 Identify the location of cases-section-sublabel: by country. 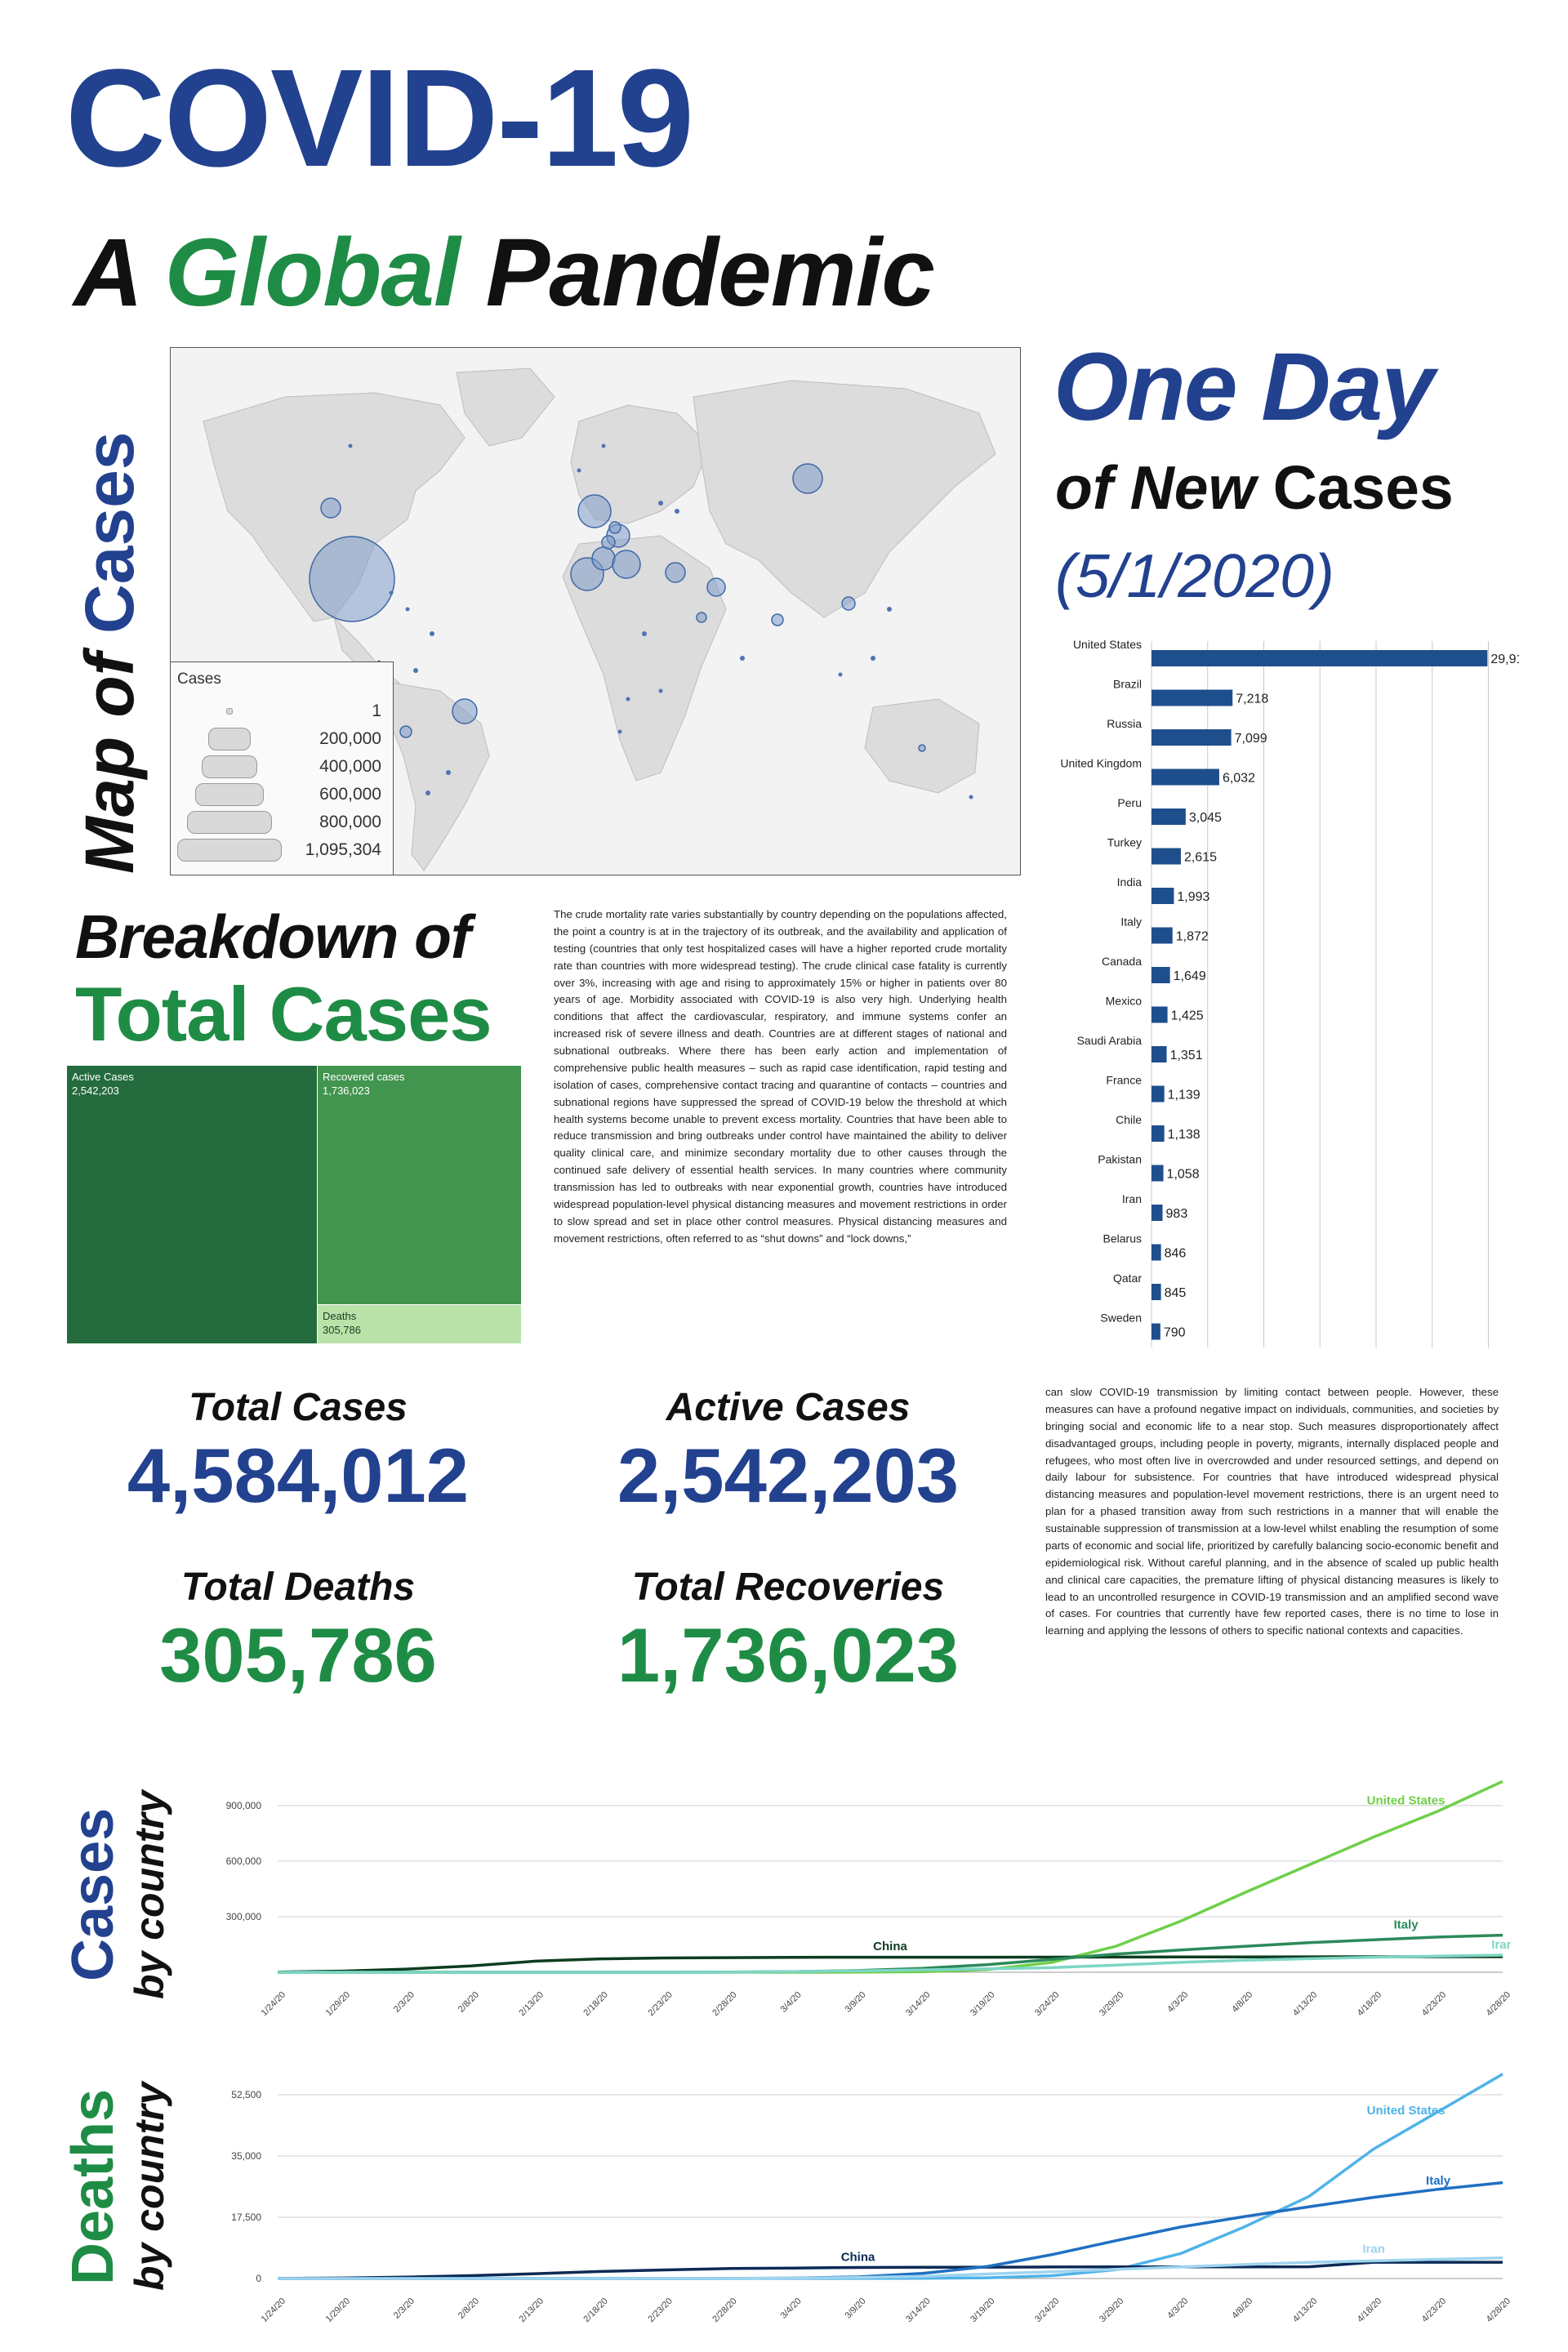
(149, 1894).